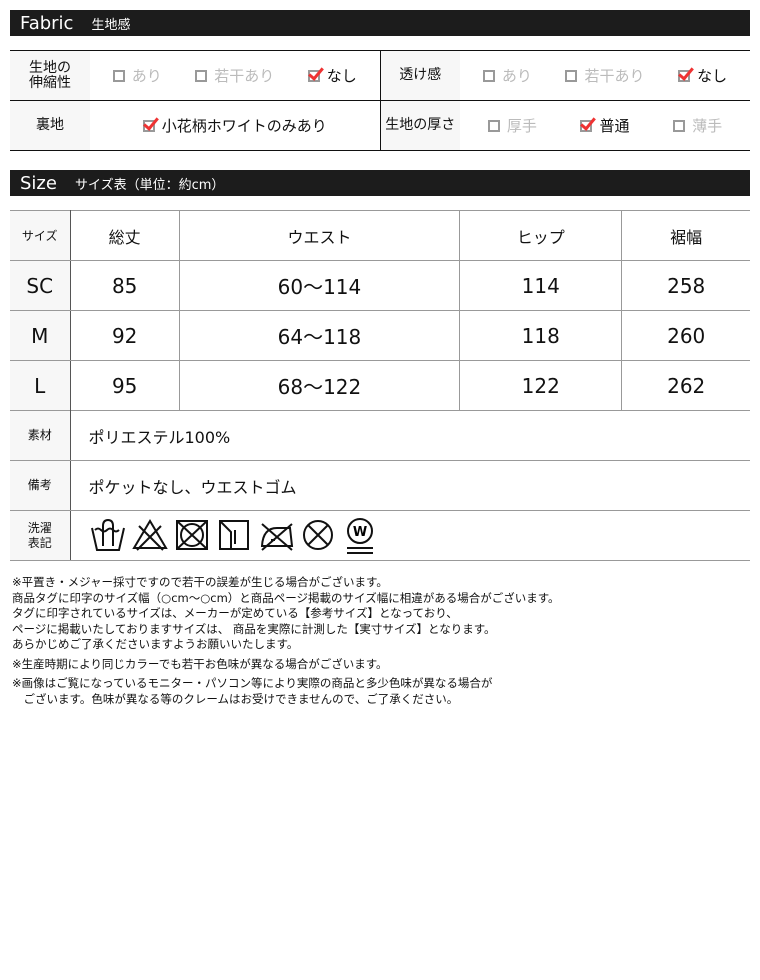 The width and height of the screenshot is (760, 980). I want to click on fabric-subtitle: 生地感, so click(111, 25).